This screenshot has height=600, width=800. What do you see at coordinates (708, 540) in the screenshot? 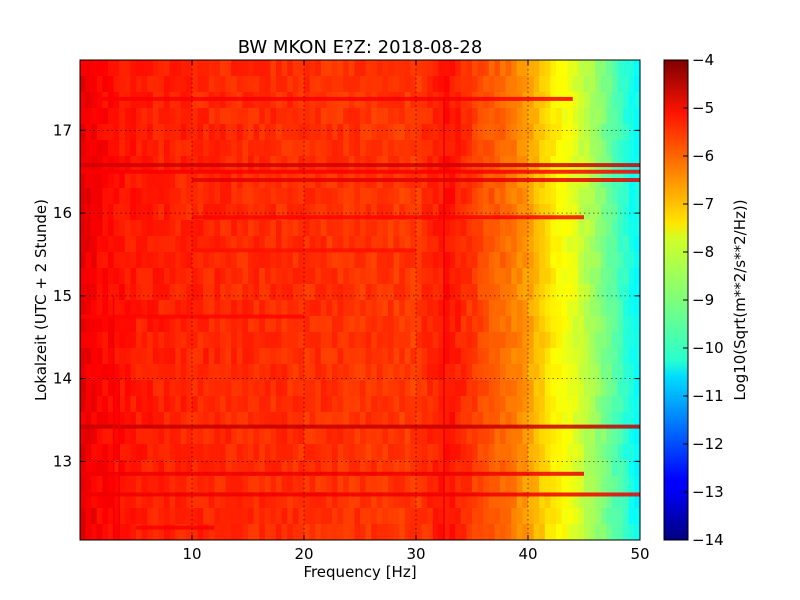
I see `colorbar-tick-label: −14` at bounding box center [708, 540].